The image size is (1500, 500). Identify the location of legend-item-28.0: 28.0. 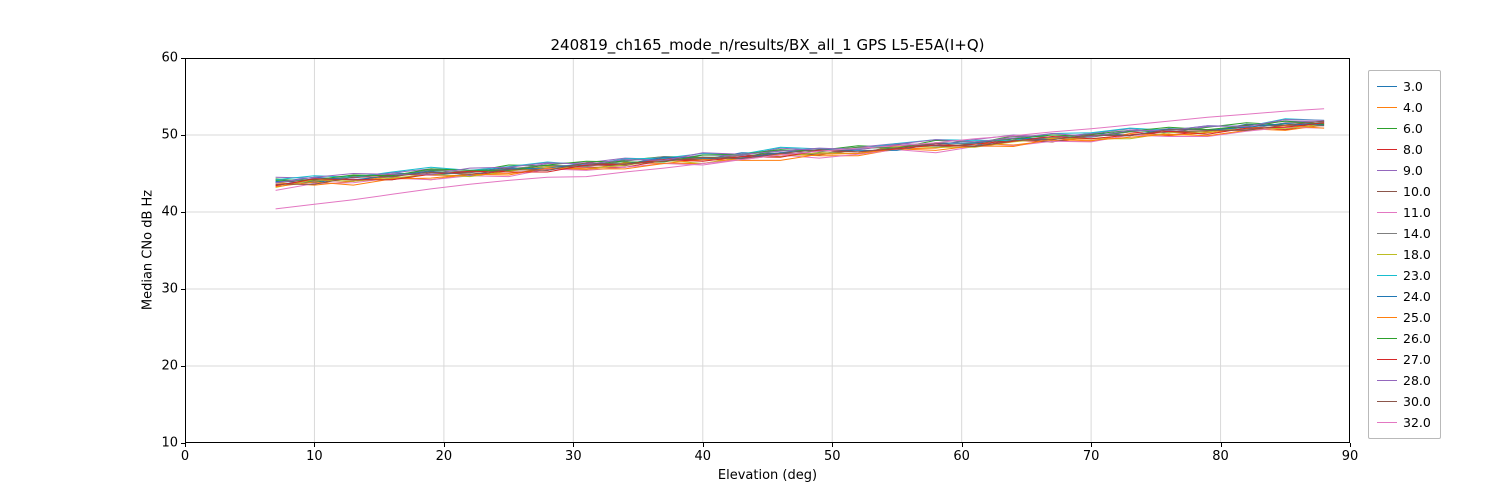
(1404, 380).